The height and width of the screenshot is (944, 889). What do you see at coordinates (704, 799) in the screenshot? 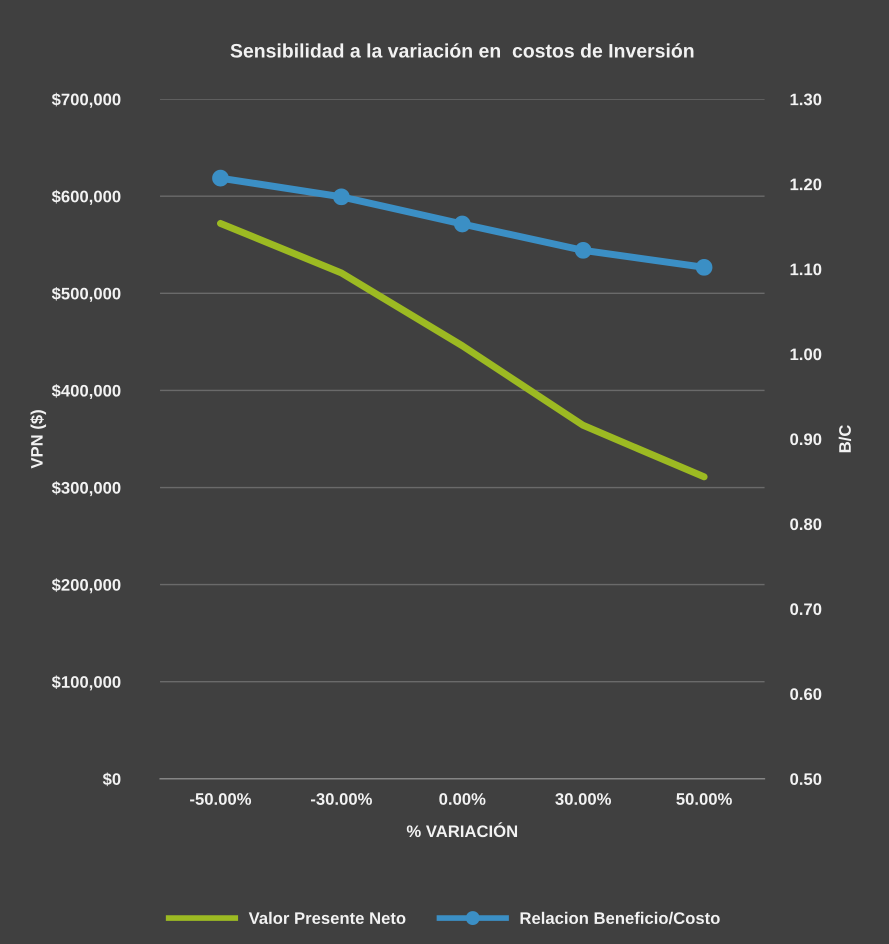
I see `x-tick-label: 50.00%` at bounding box center [704, 799].